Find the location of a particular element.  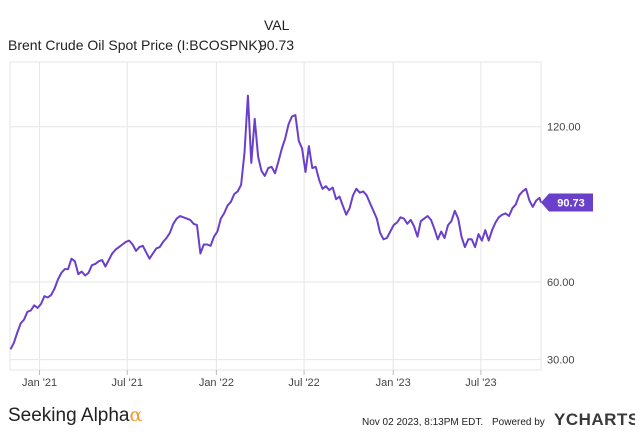

seeking-alpha-logo: Seeking Alphaα is located at coordinates (75, 415).